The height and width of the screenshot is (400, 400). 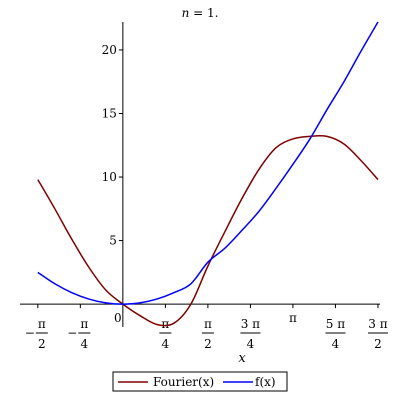 I want to click on x-tick-fraction: π 4−, so click(x=79, y=334).